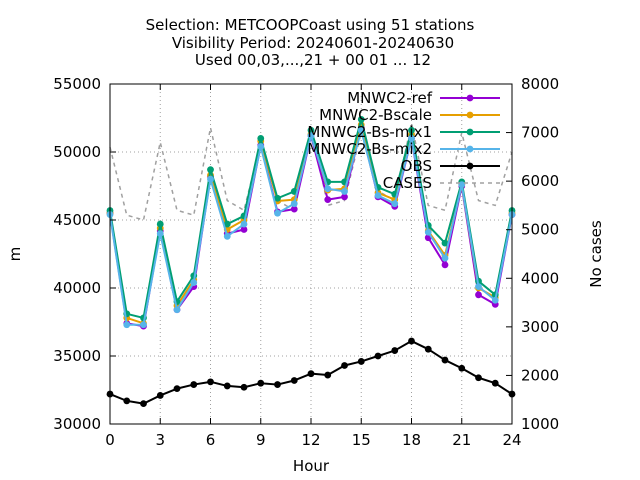 This screenshot has height=480, width=640. What do you see at coordinates (416, 166) in the screenshot?
I see `legend-label: OBS` at bounding box center [416, 166].